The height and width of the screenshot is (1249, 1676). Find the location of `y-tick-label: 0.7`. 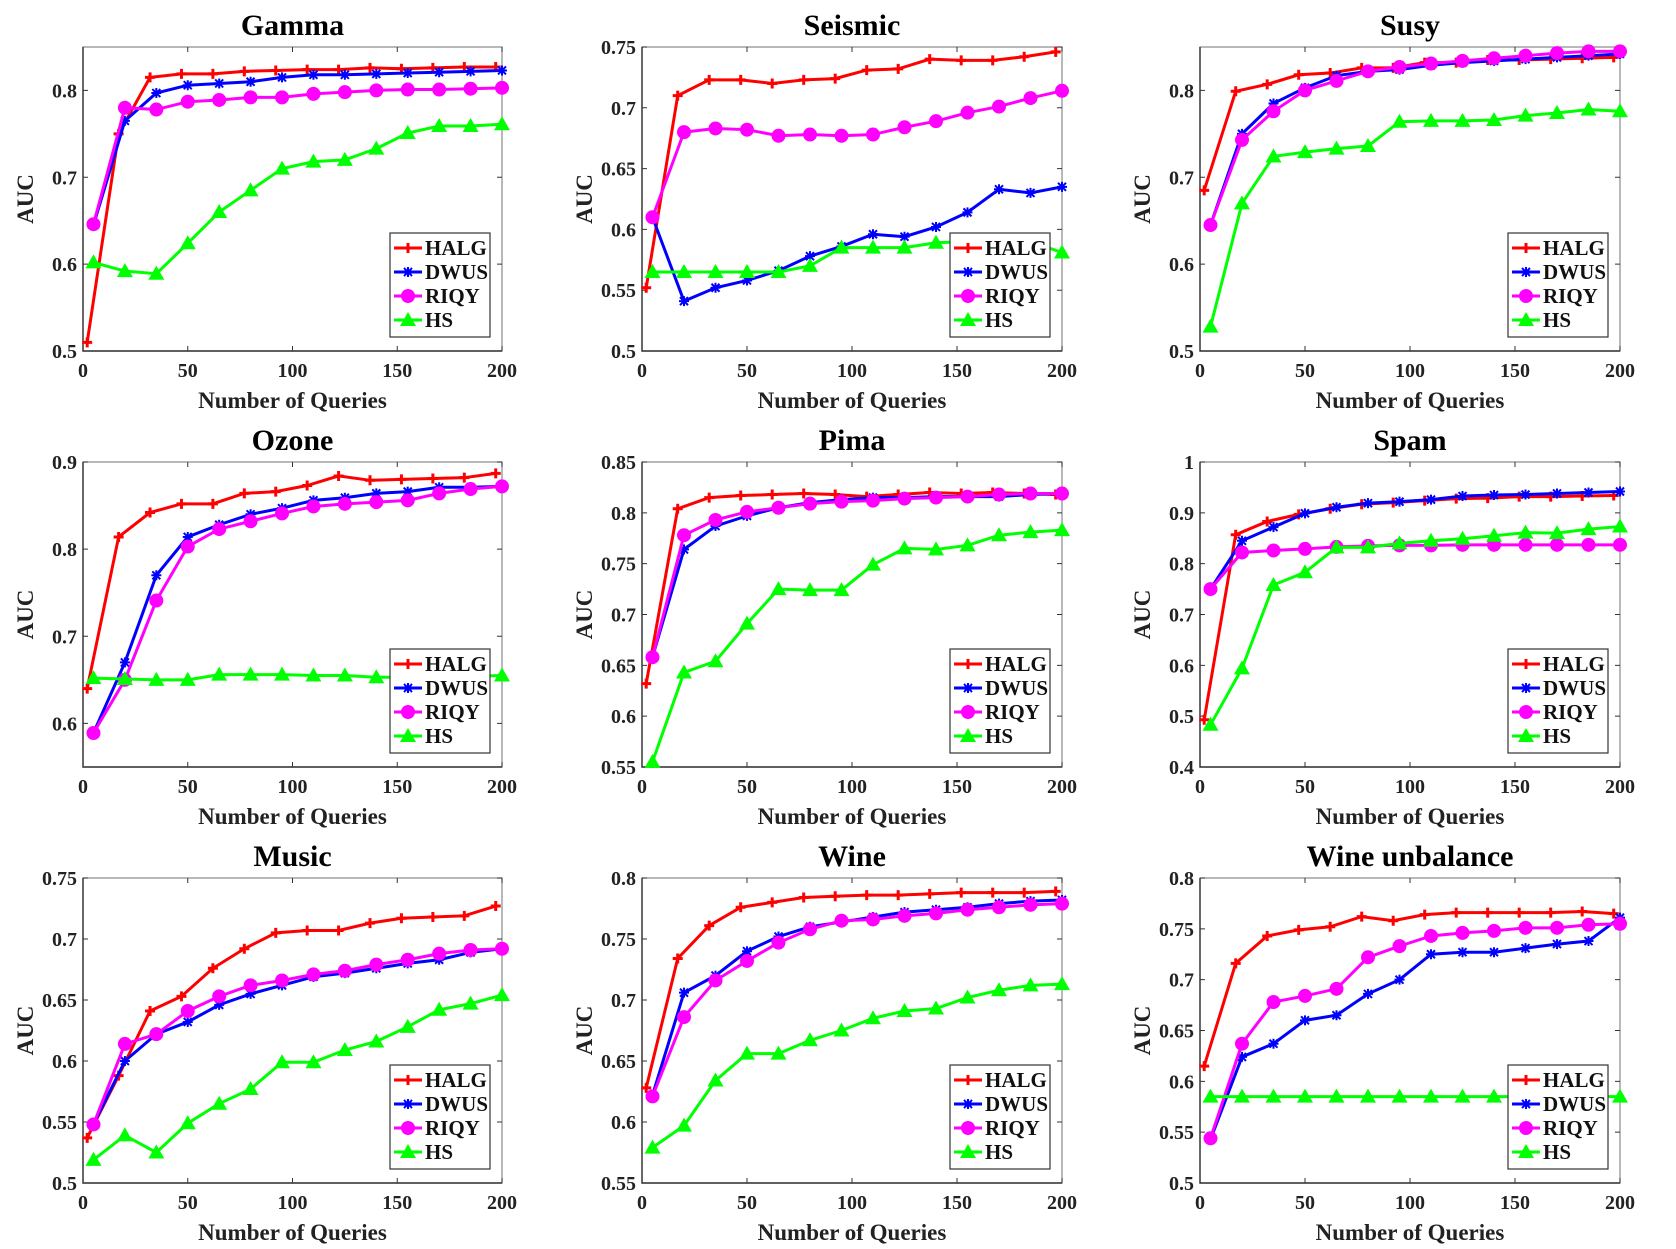

y-tick-label: 0.7 is located at coordinates (623, 1001).